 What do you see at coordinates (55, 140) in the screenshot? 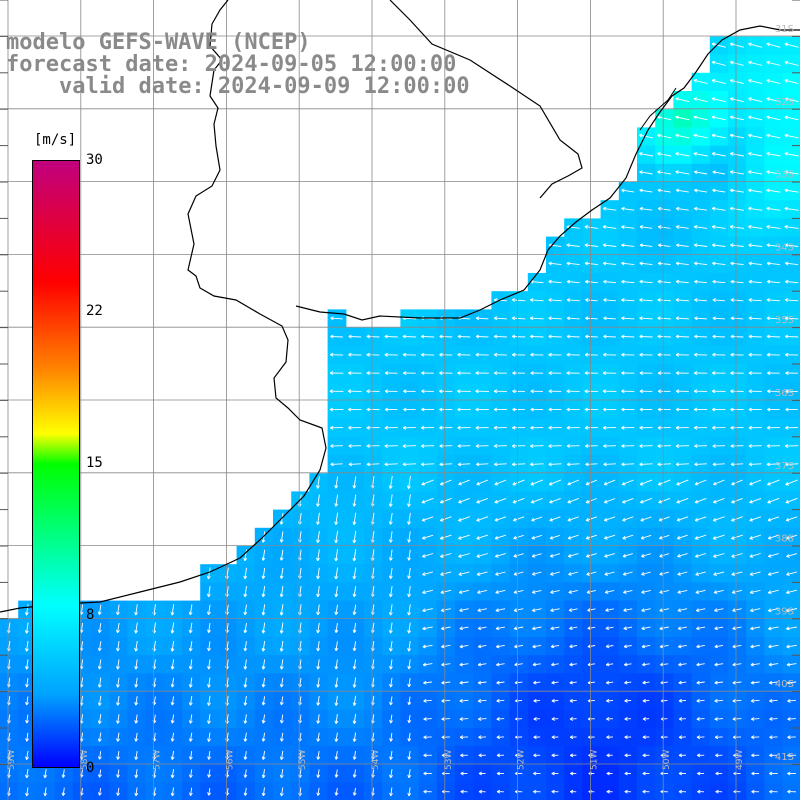
I see `colorbar-units: [m/s]` at bounding box center [55, 140].